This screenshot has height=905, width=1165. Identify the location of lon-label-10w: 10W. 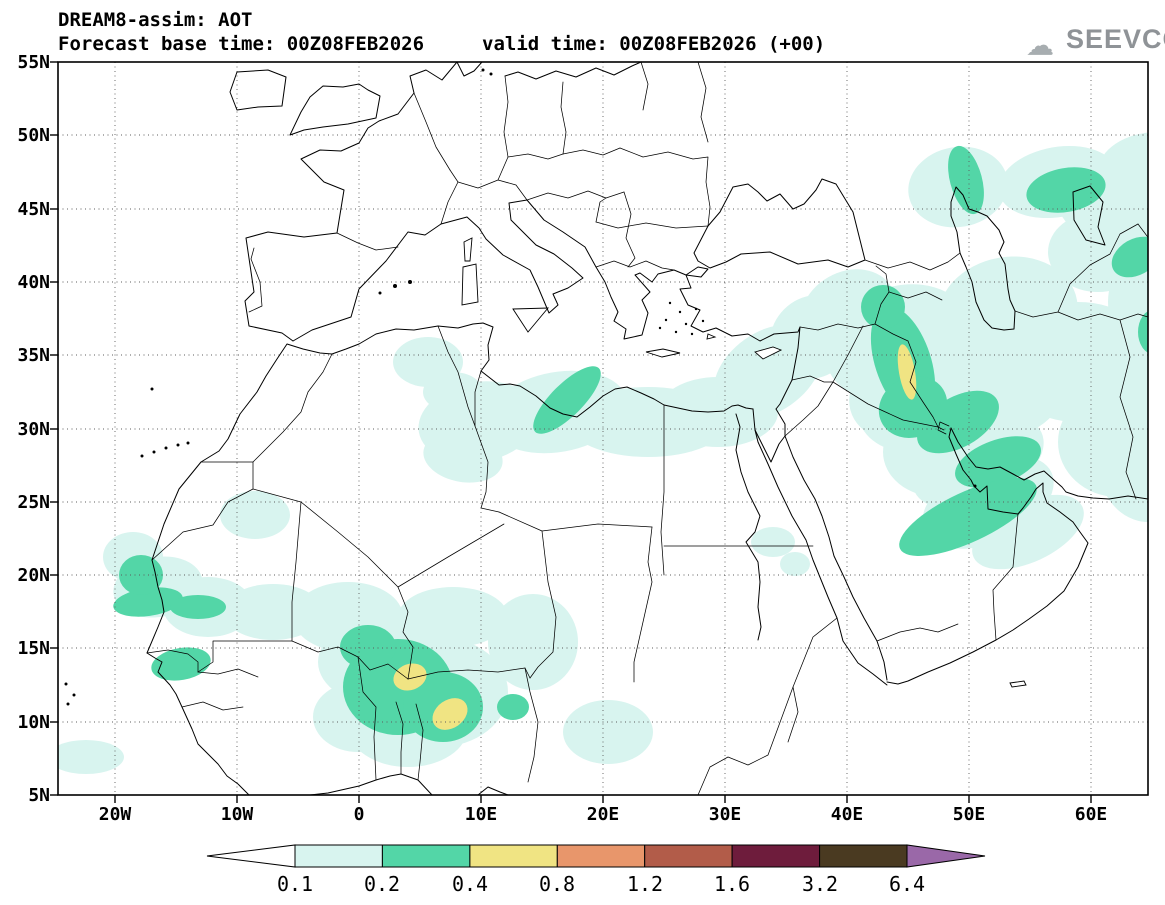
(237, 814).